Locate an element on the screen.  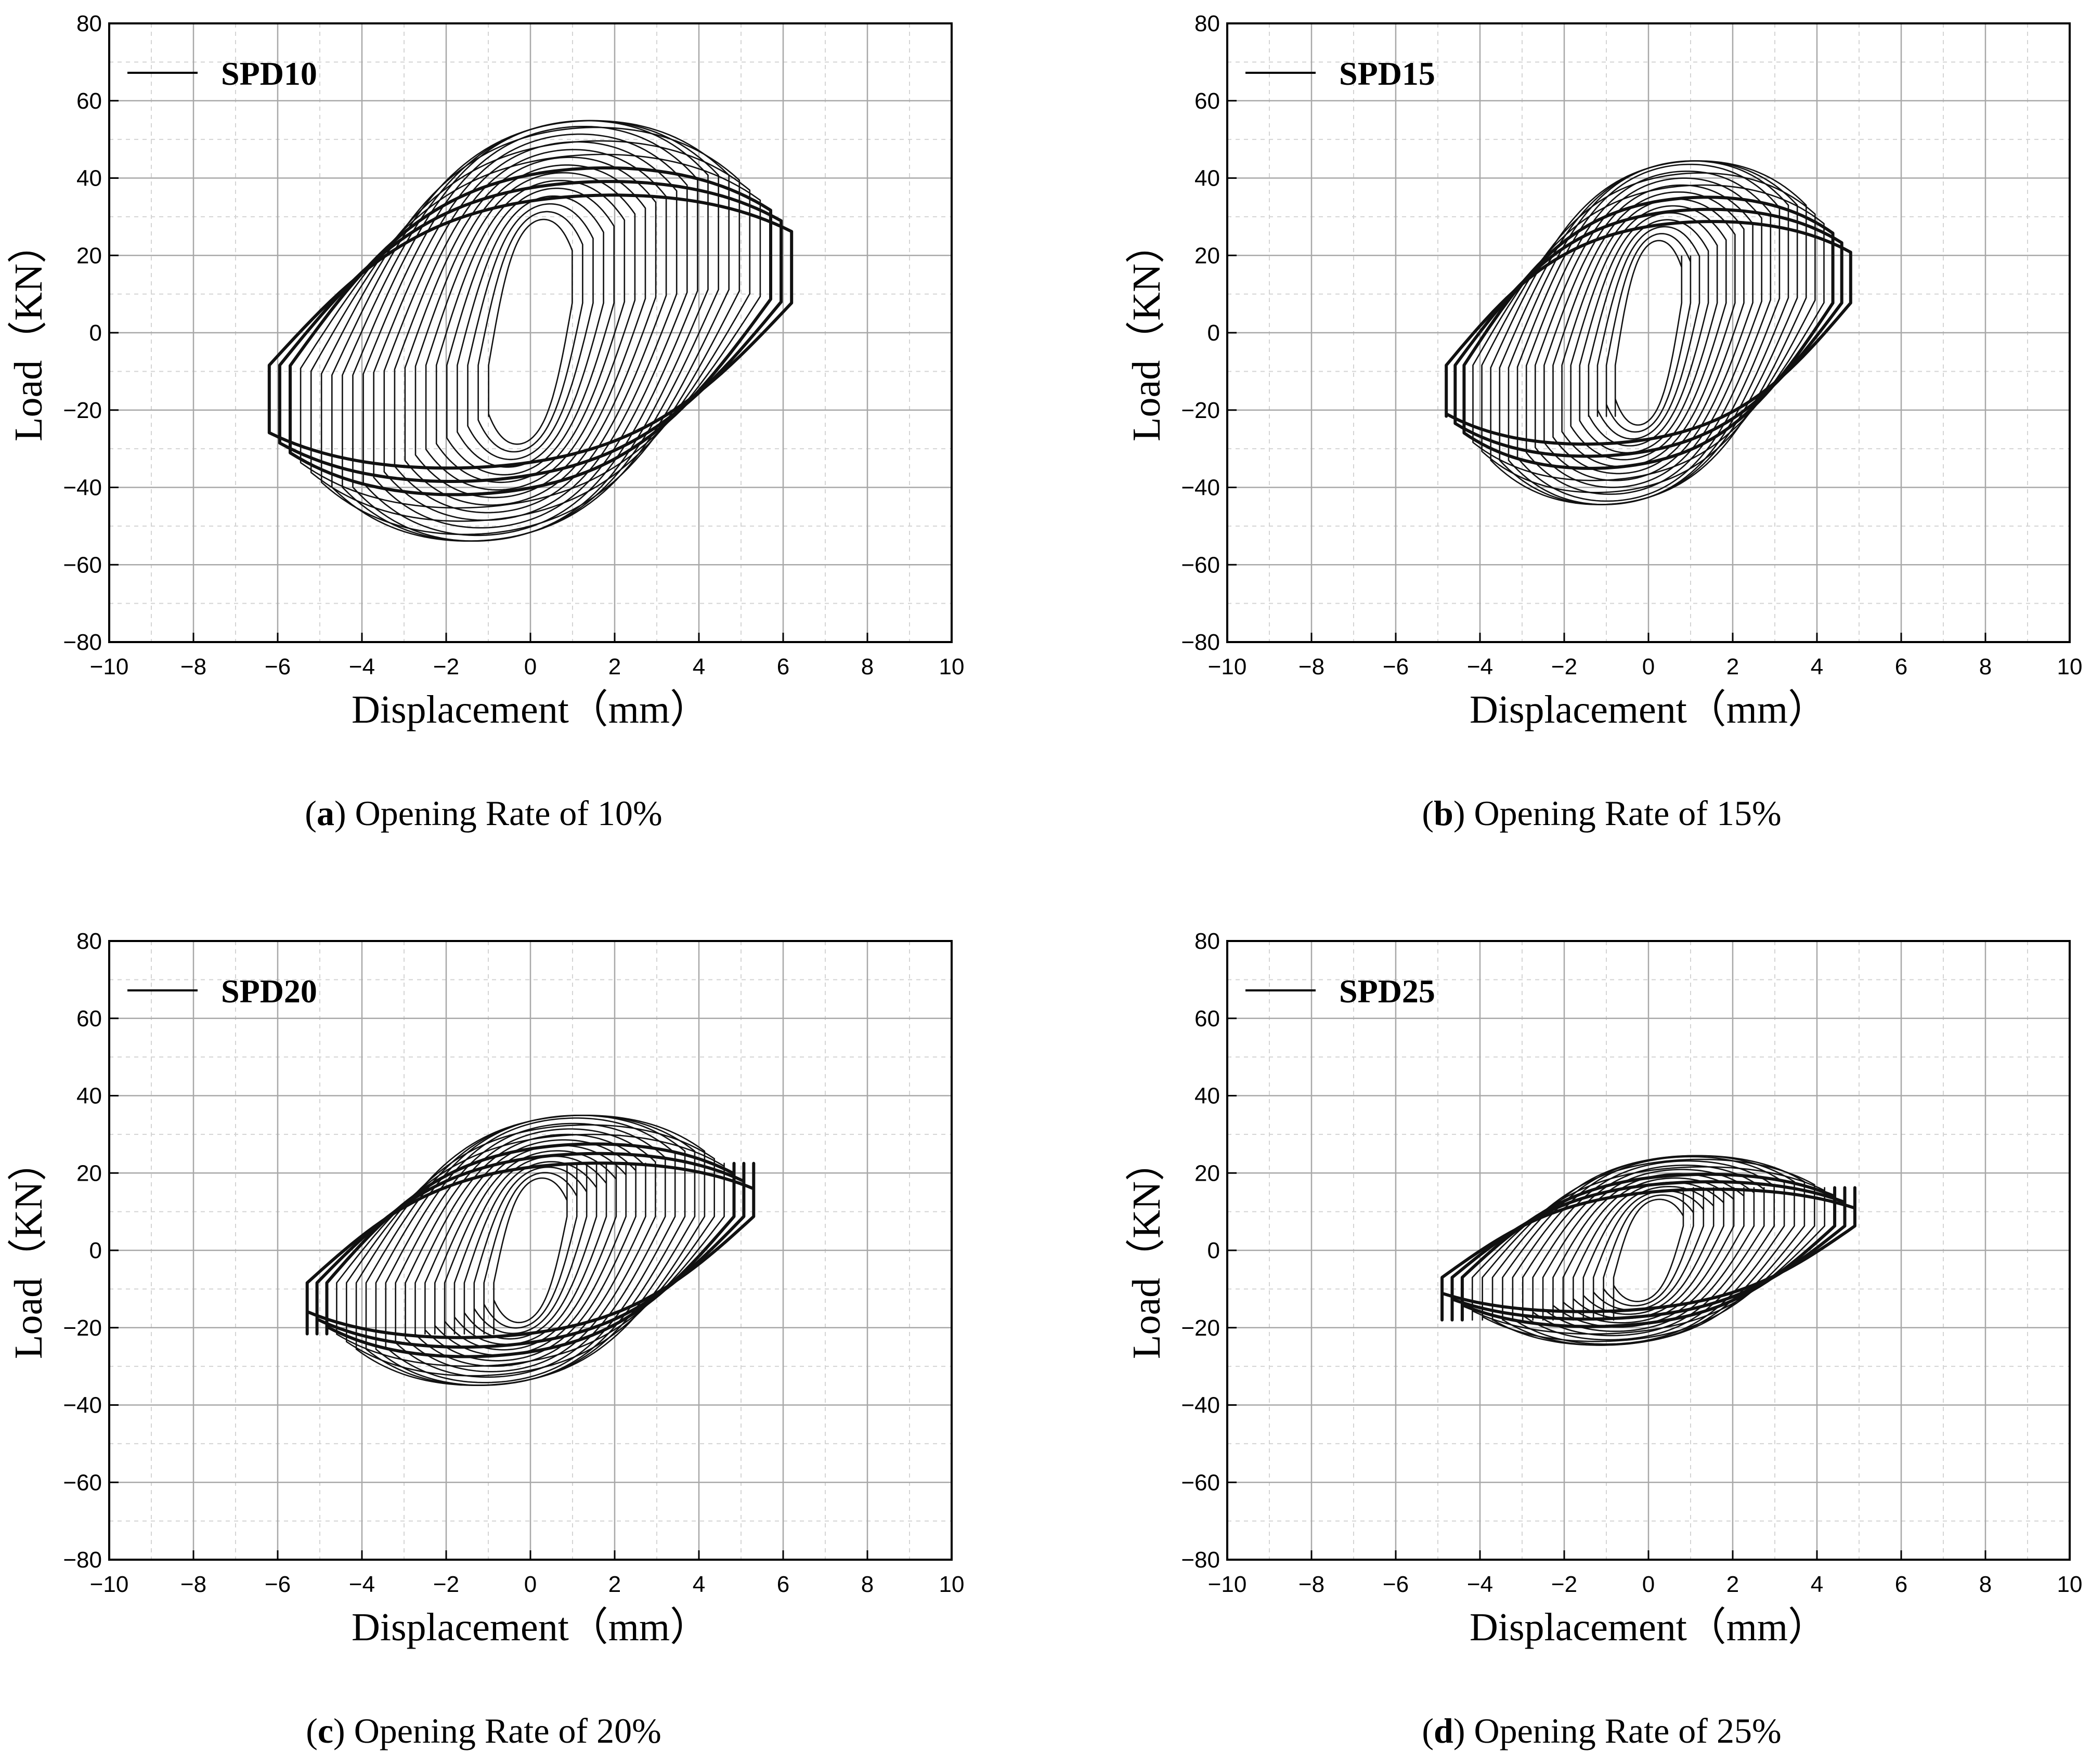
legend: SPD20 is located at coordinates (222, 991).